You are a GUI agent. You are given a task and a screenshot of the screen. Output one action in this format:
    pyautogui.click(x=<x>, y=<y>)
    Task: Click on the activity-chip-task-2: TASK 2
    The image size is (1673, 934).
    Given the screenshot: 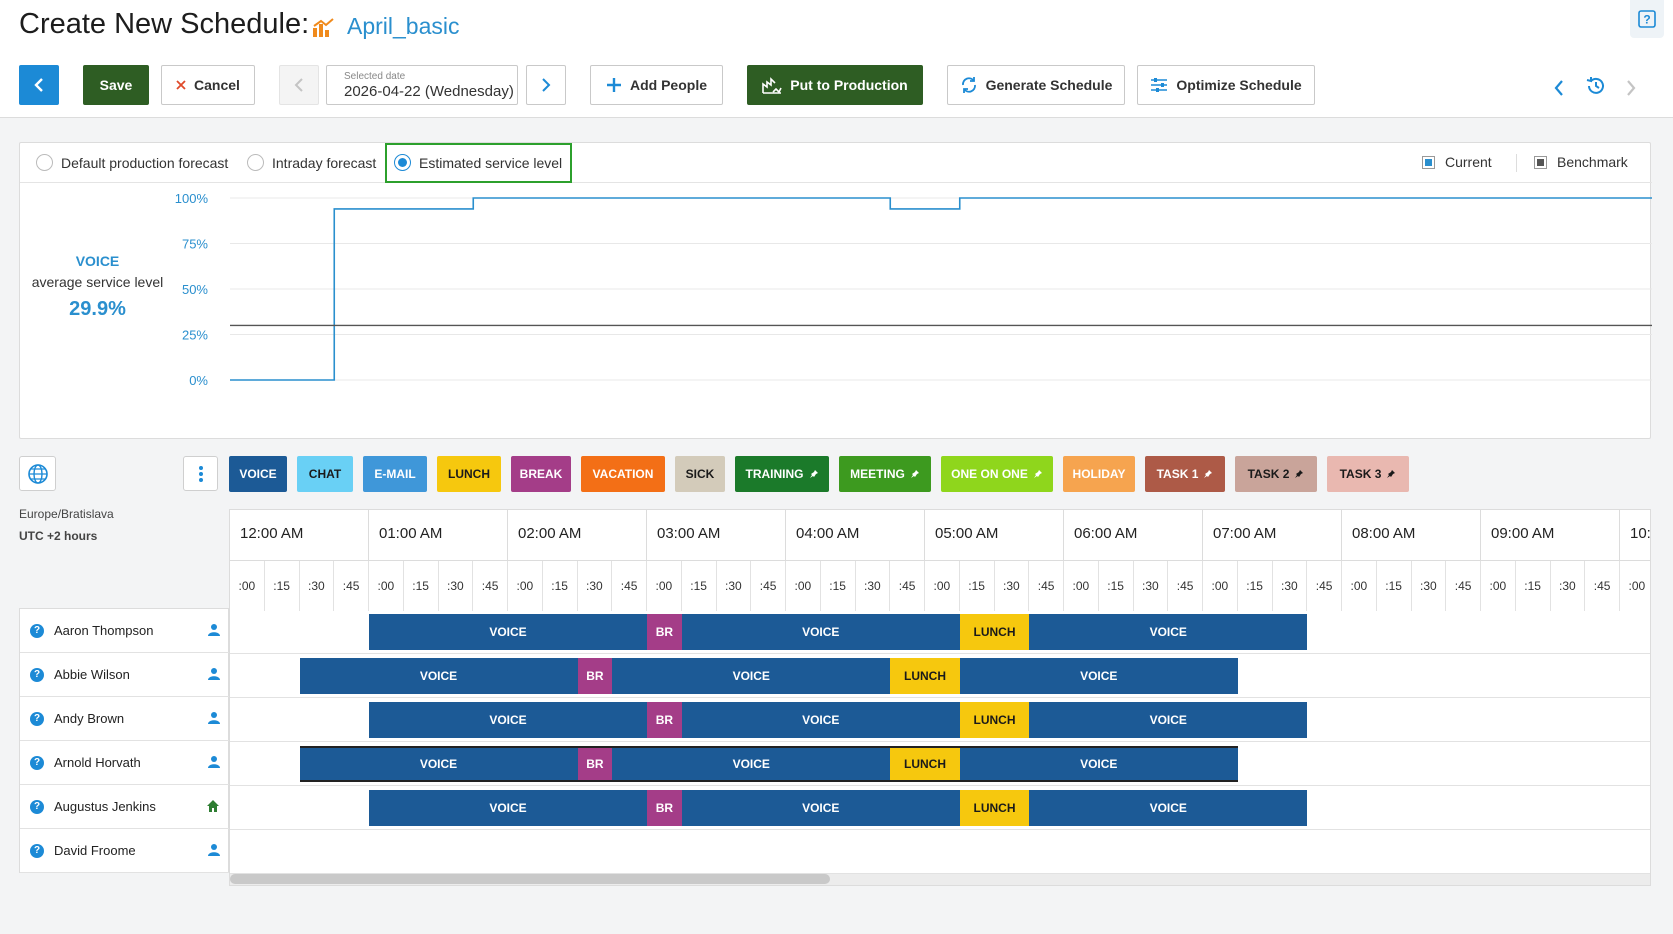 What is the action you would take?
    pyautogui.click(x=1276, y=474)
    